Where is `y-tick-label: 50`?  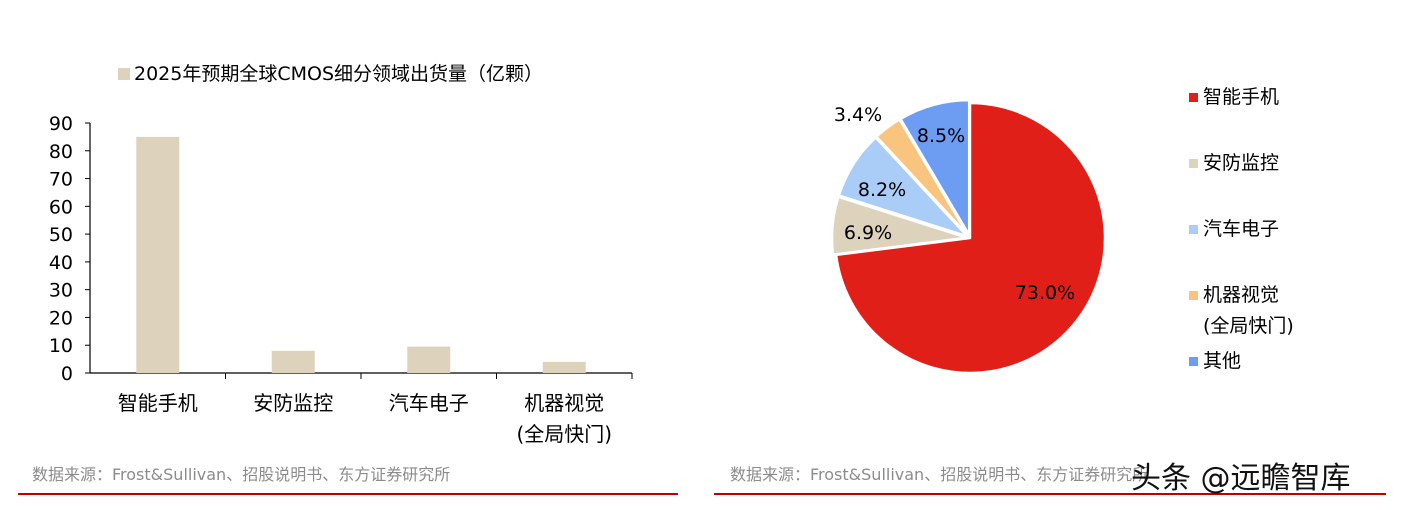 y-tick-label: 50 is located at coordinates (61, 235).